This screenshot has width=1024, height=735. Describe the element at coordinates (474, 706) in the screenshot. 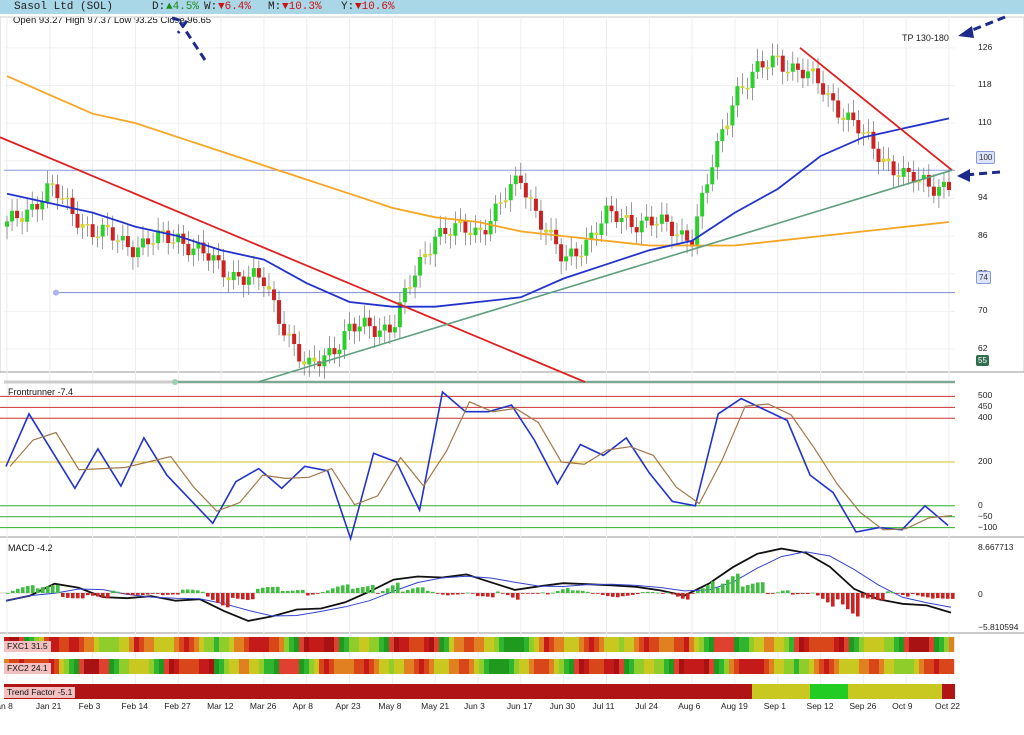

I see `x-axis-date-label: Jun 3` at that location.